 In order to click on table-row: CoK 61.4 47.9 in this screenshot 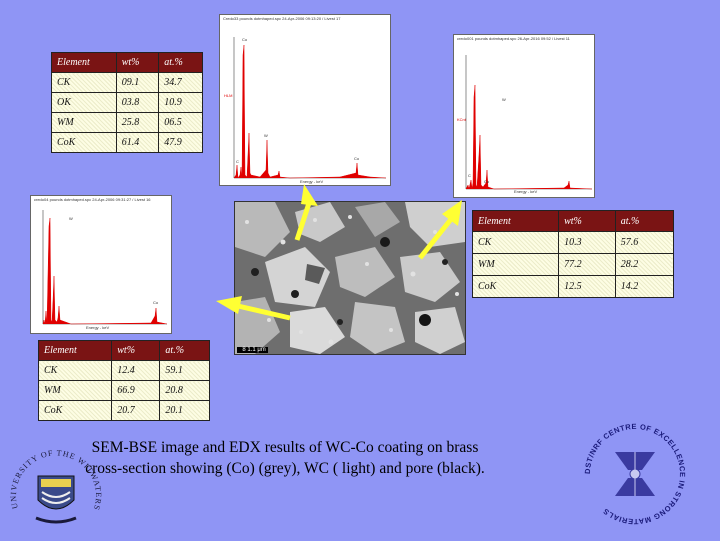, I will do `click(127, 142)`.